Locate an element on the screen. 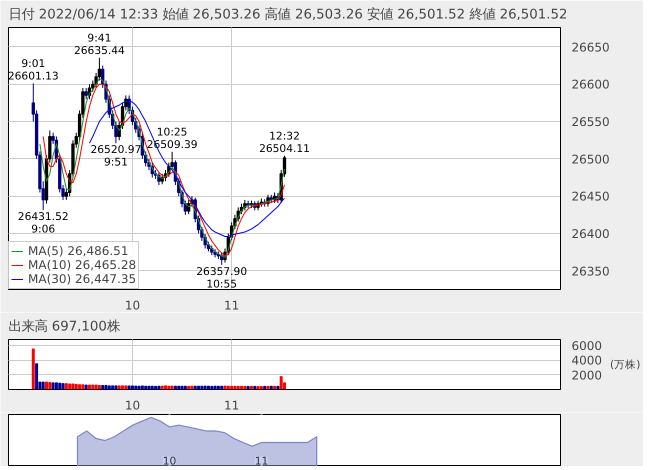  y-tick-label: 4000 is located at coordinates (587, 361).